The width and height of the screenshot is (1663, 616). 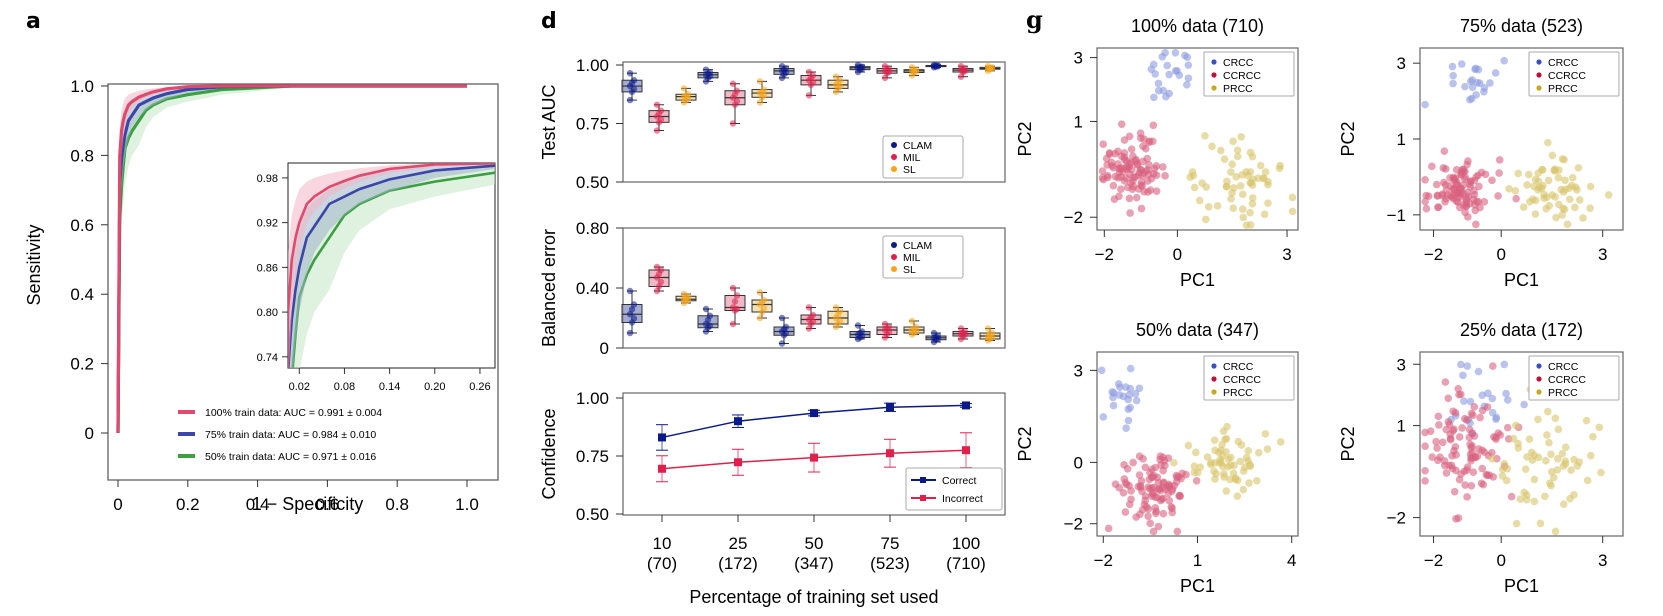 What do you see at coordinates (1602, 560) in the screenshot?
I see `pca-x-tick-label: 3` at bounding box center [1602, 560].